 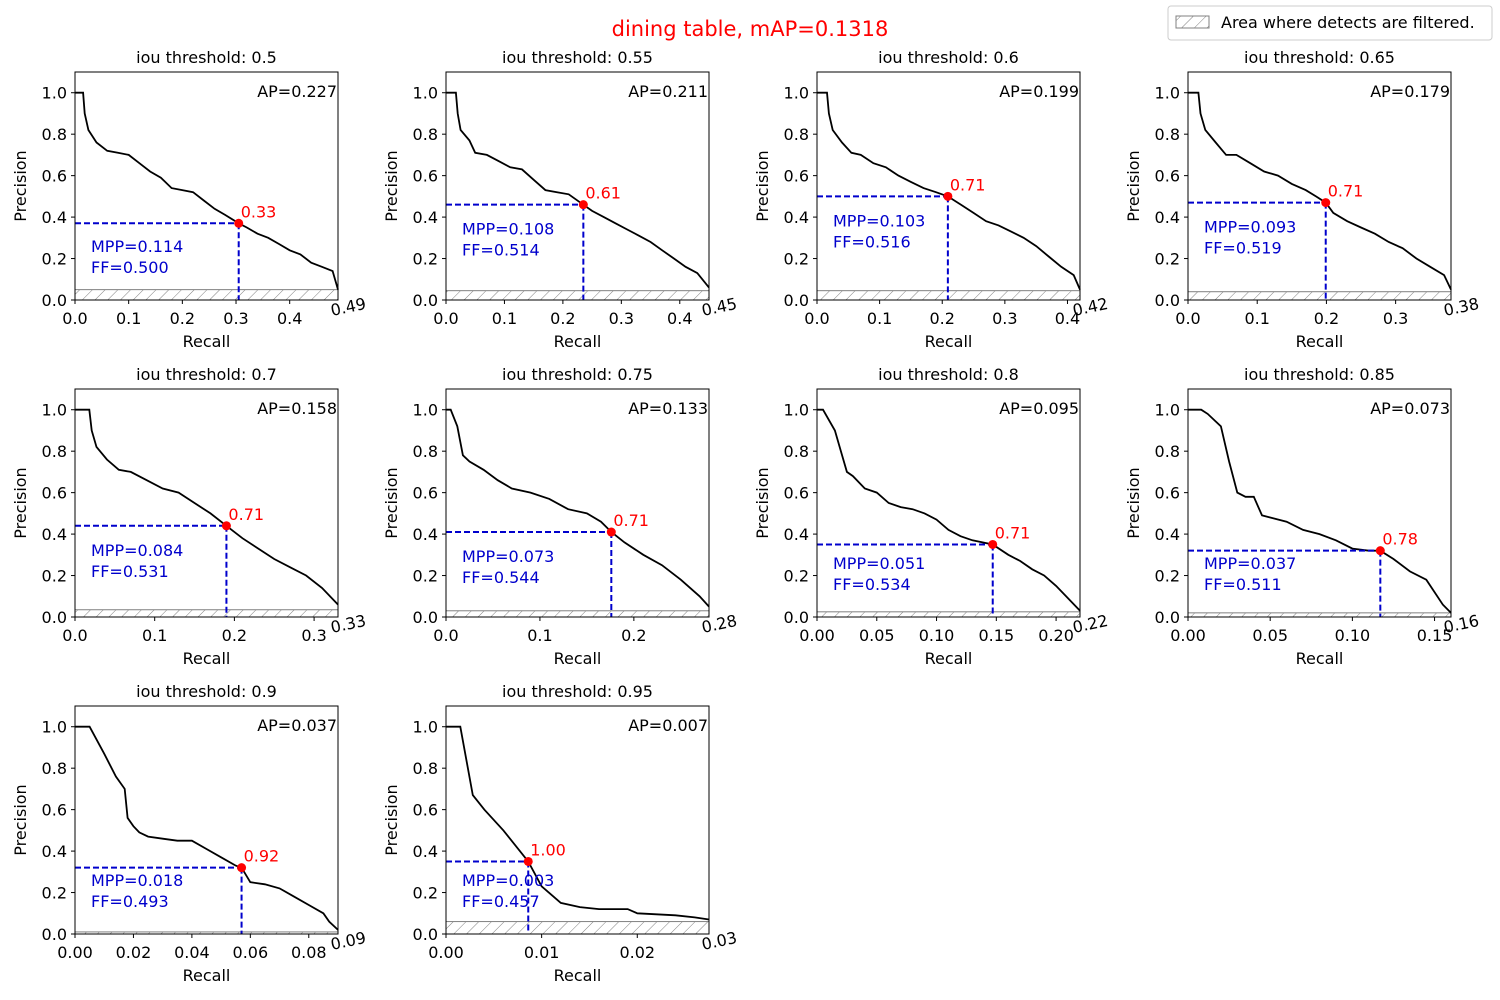 What do you see at coordinates (130, 901) in the screenshot?
I see `ff-label: FF=0.493` at bounding box center [130, 901].